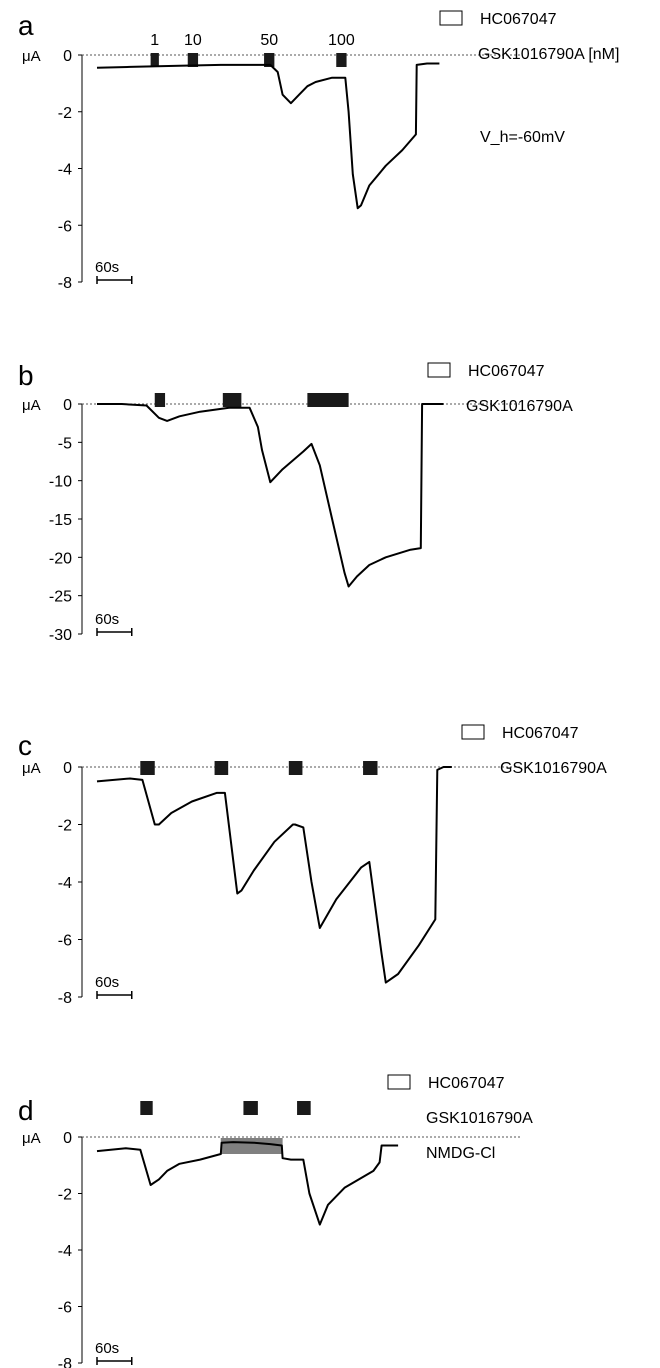 The width and height of the screenshot is (660, 1368). What do you see at coordinates (26, 1110) in the screenshot?
I see `panel-letter-d: d` at bounding box center [26, 1110].